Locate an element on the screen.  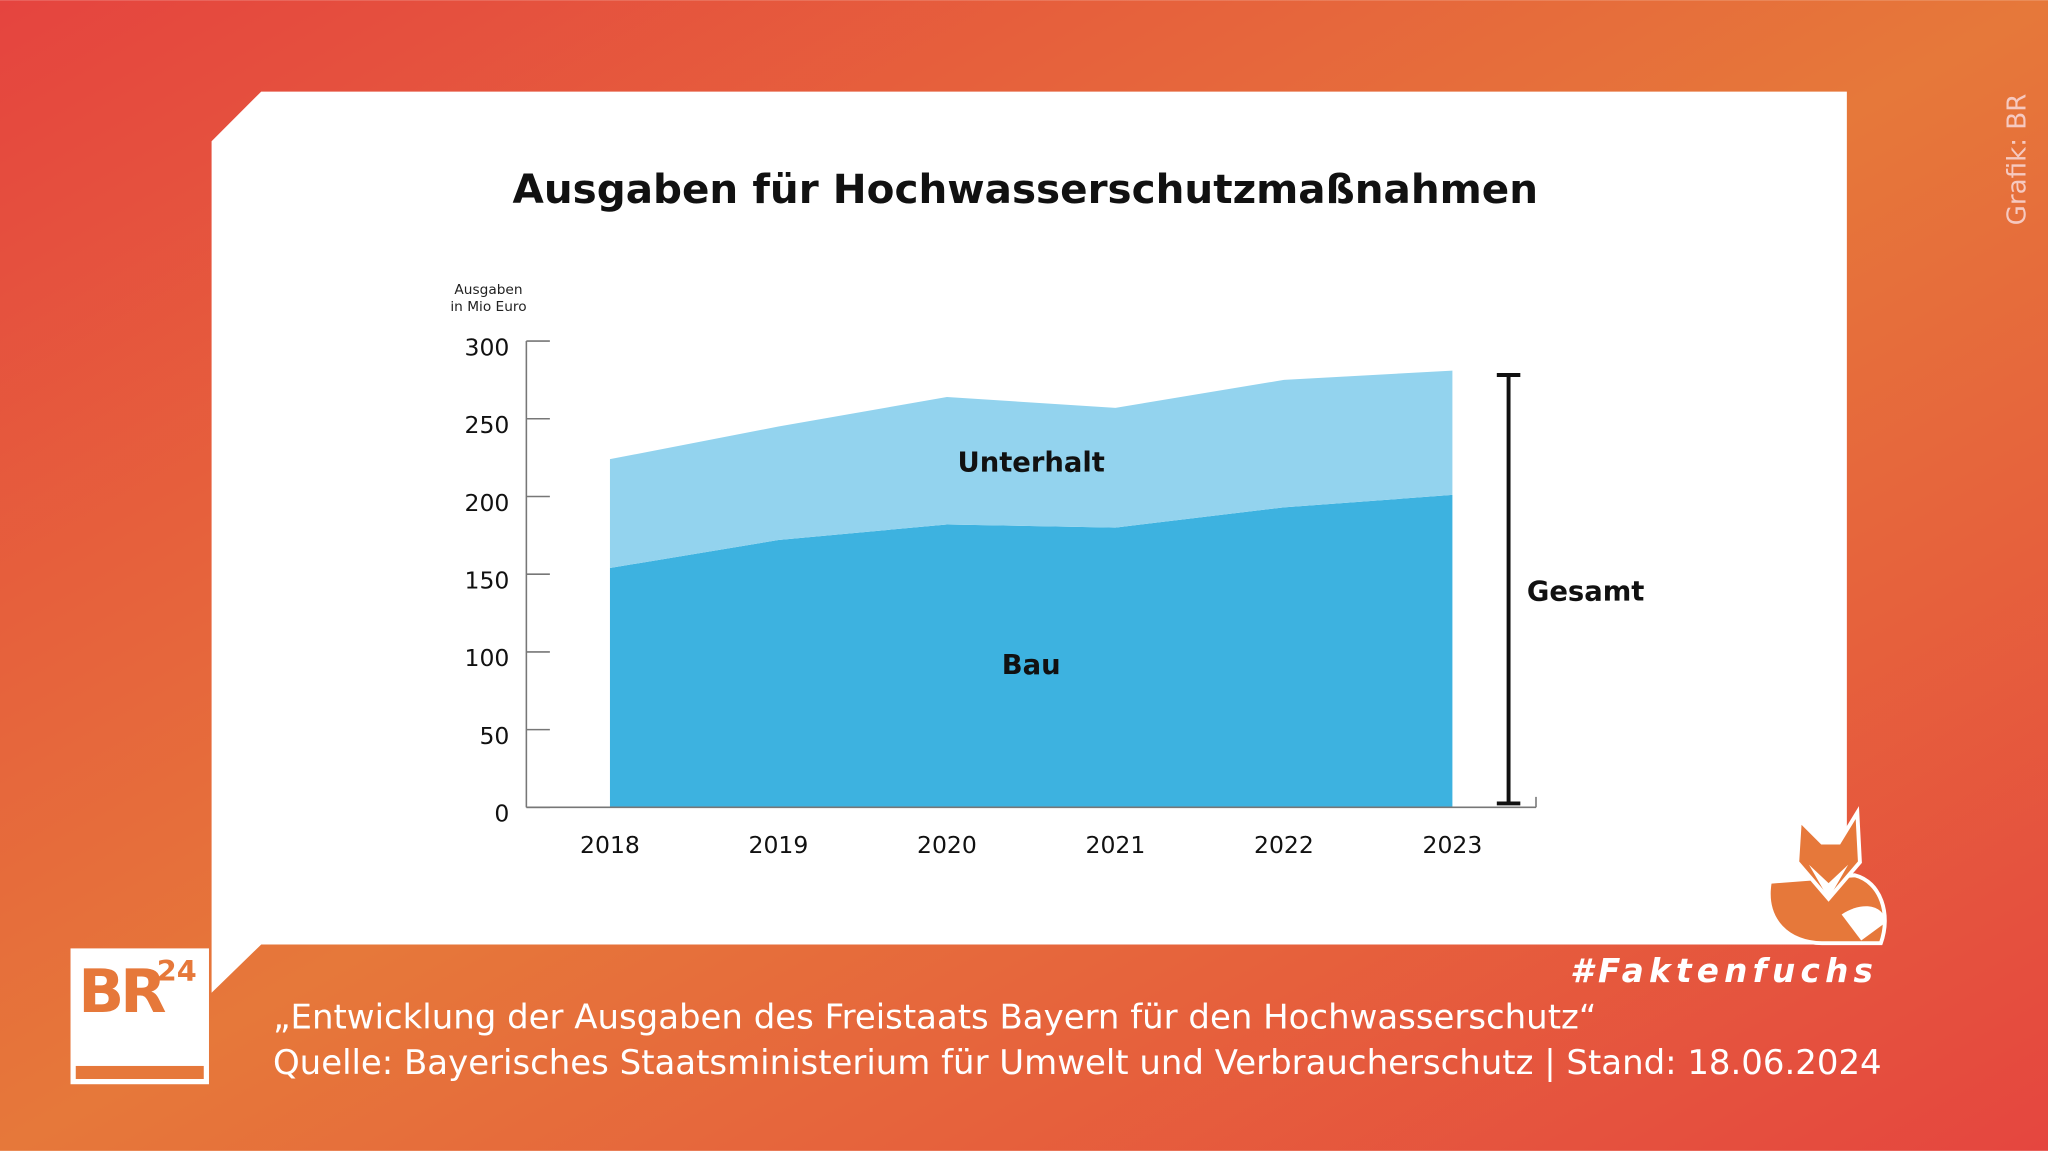
y-axis-label: Ausgaben is located at coordinates (488, 290).